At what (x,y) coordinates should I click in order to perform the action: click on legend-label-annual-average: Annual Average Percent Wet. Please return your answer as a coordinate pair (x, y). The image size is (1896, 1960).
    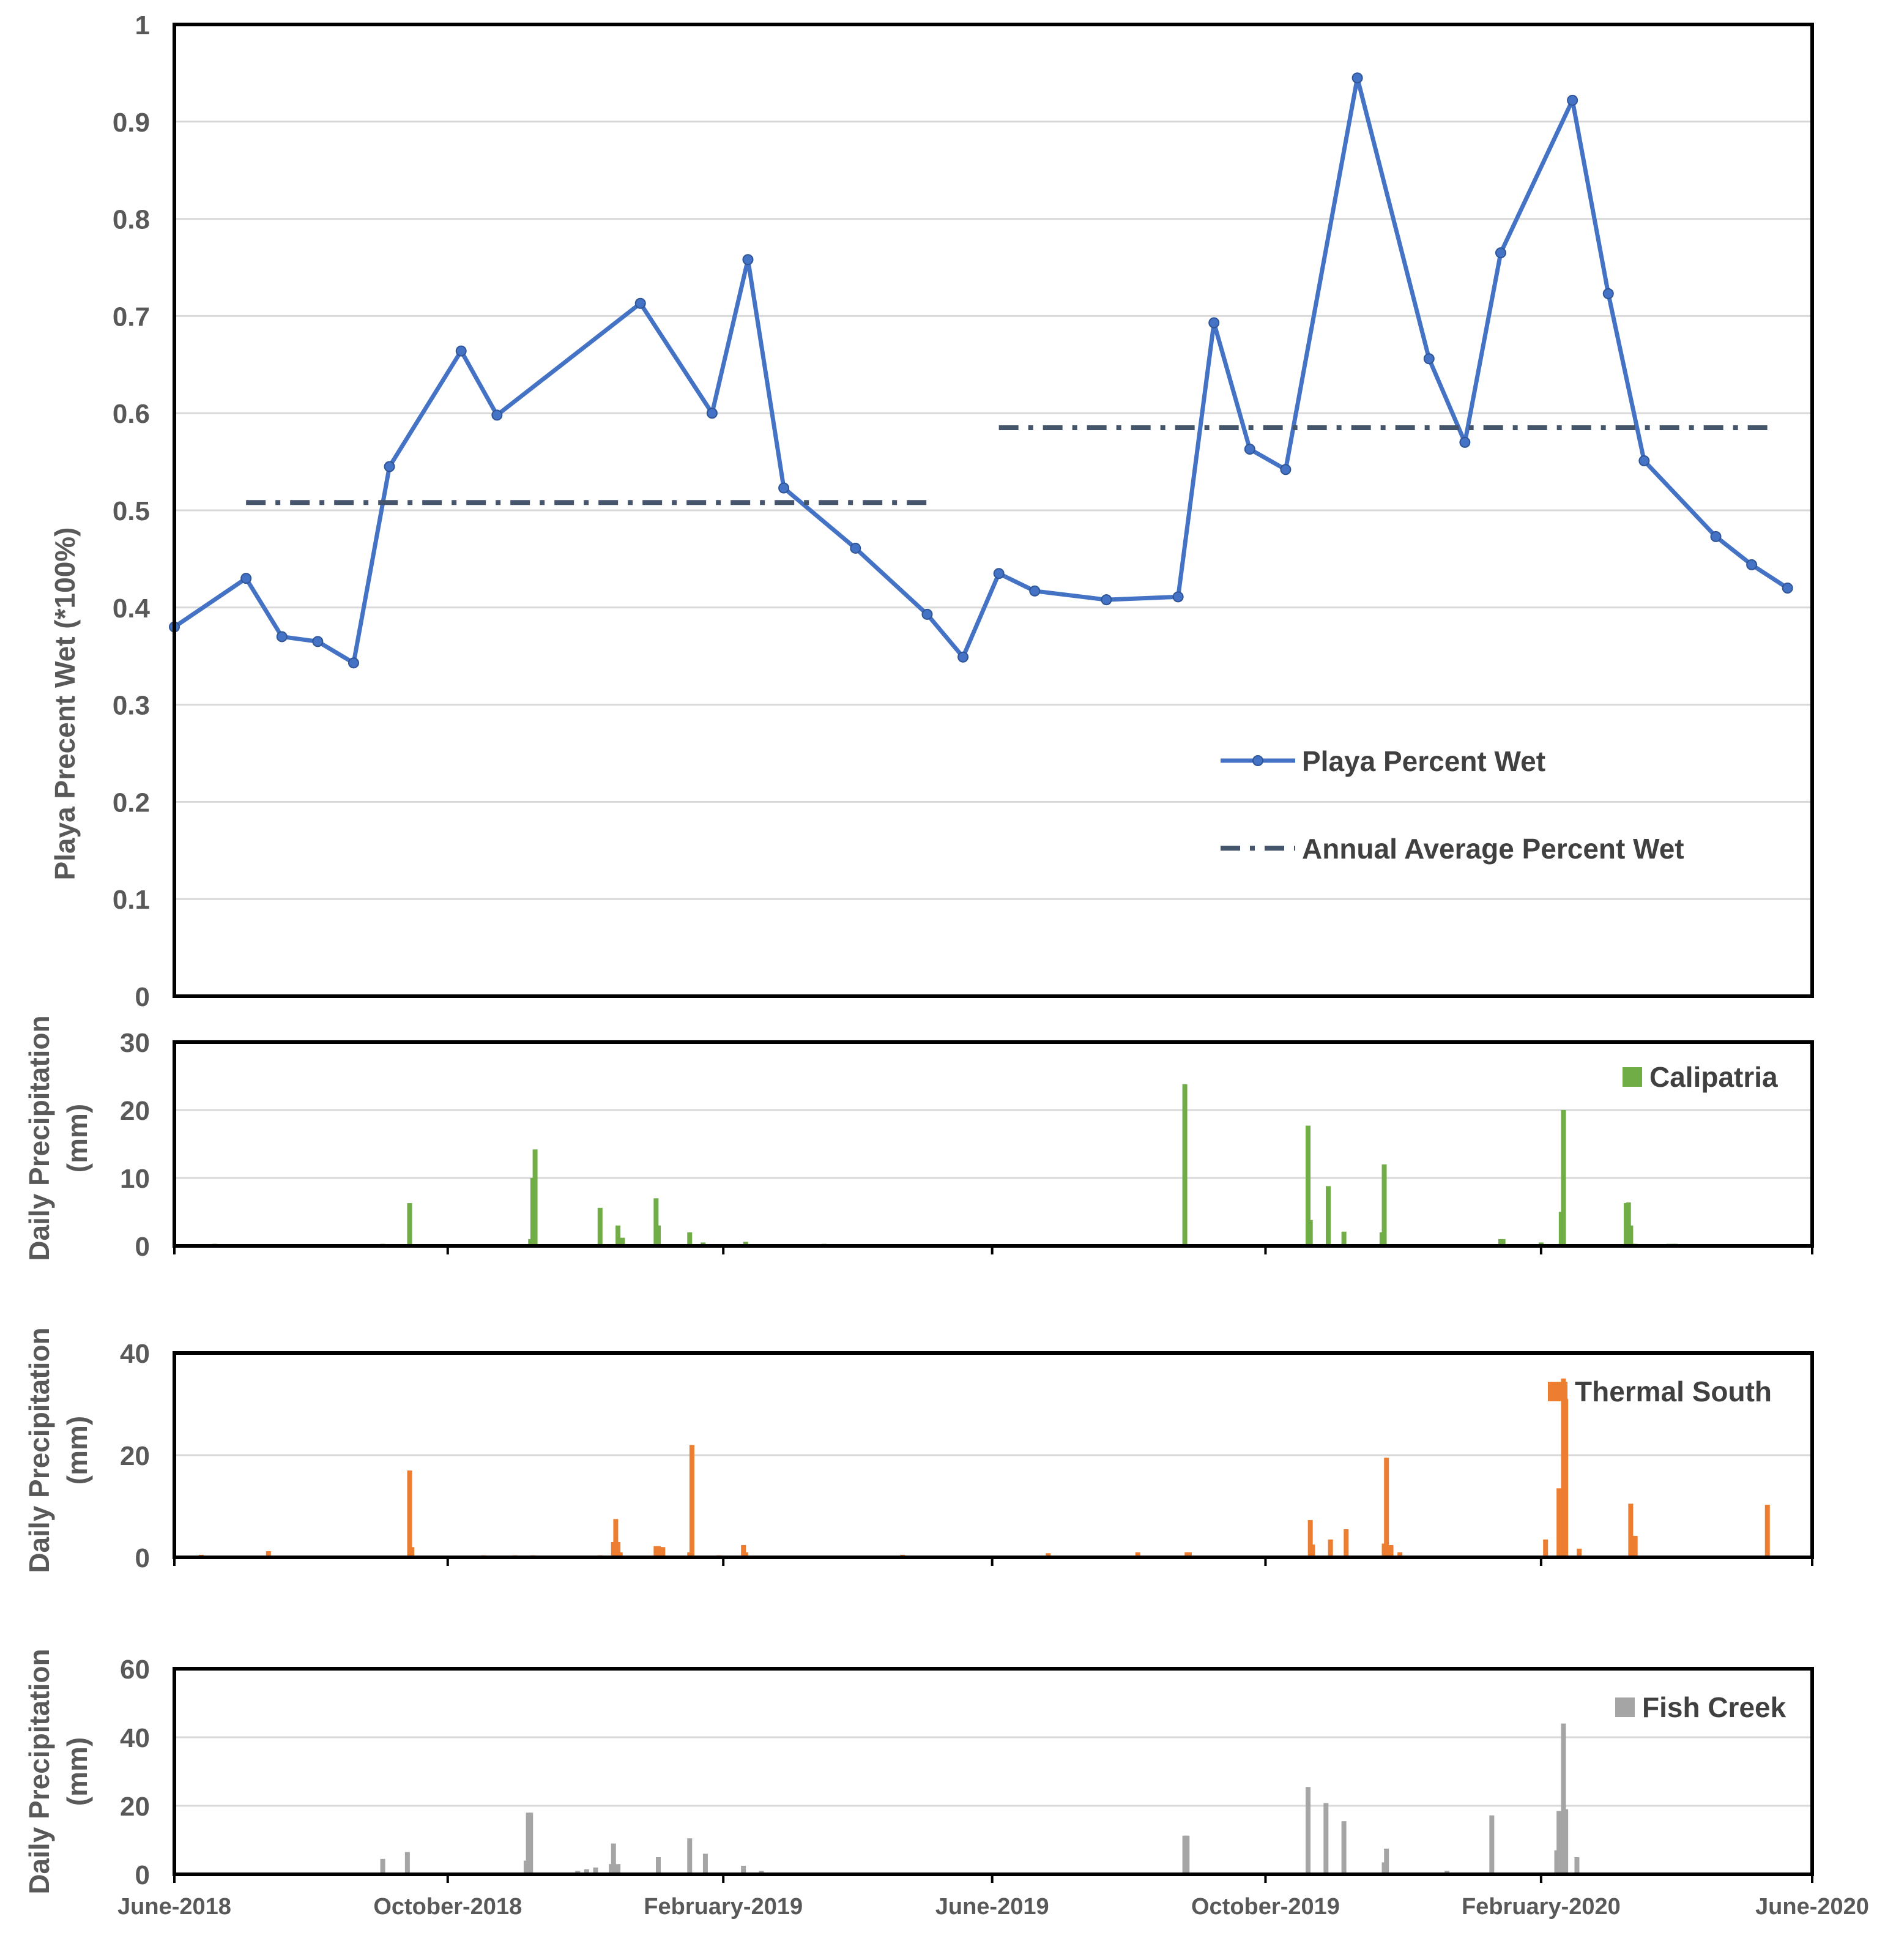
    Looking at the image, I should click on (1493, 849).